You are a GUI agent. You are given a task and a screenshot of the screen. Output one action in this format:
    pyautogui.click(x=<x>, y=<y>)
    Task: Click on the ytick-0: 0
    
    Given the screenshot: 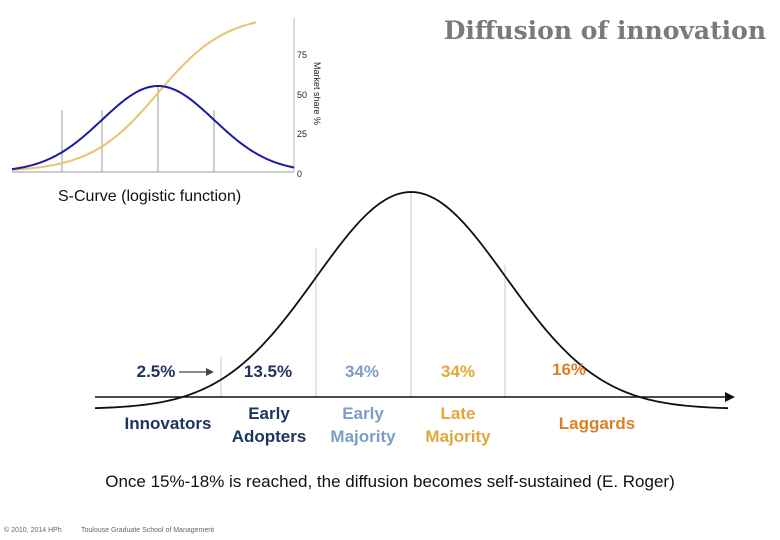 What is the action you would take?
    pyautogui.click(x=299, y=174)
    